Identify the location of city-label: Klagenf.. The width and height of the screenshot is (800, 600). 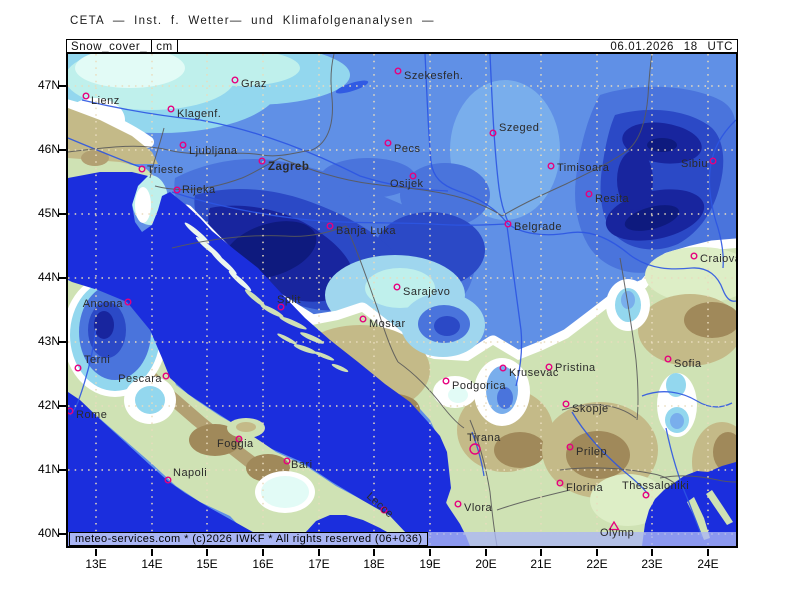
(199, 114).